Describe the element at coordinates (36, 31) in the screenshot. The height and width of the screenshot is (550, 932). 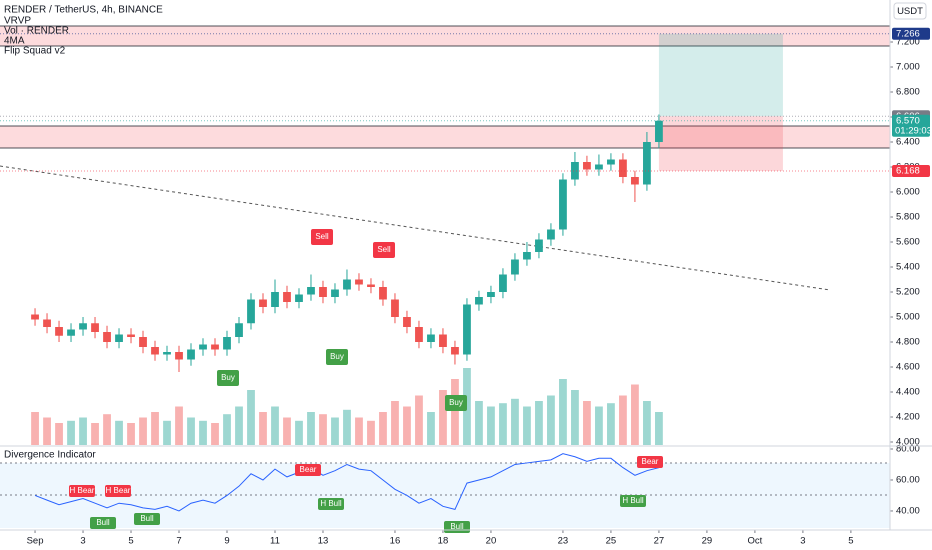
I see `legend-item: Vol · RENDER` at that location.